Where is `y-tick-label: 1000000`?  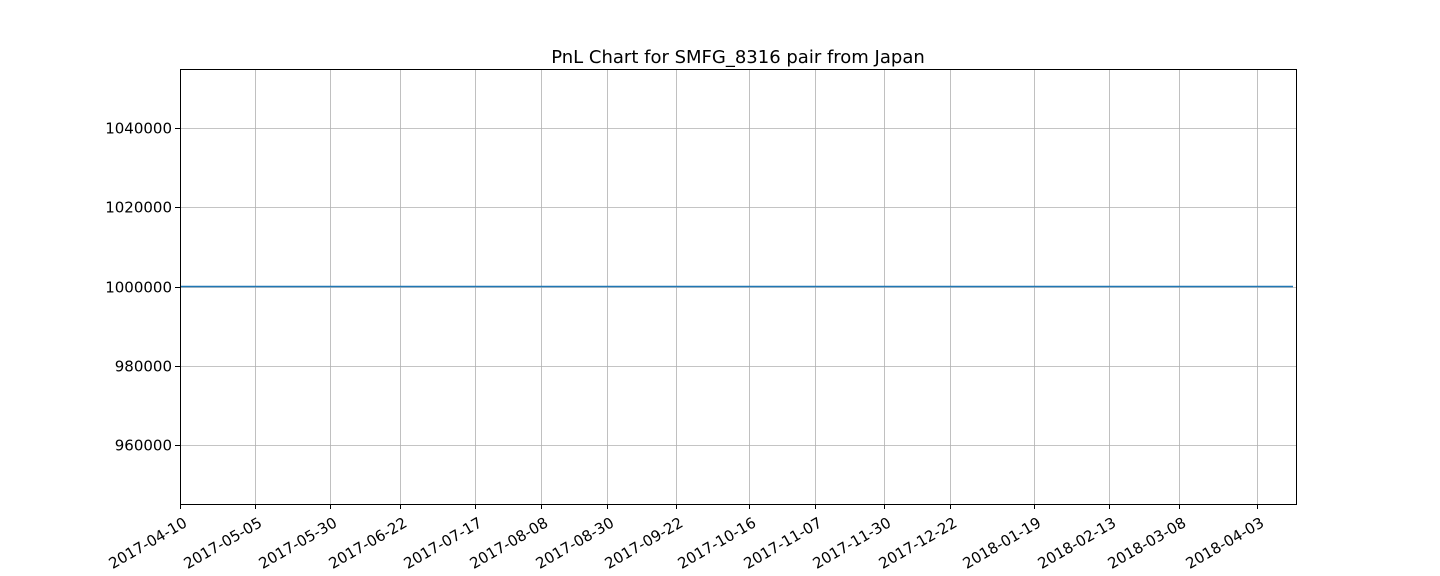
y-tick-label: 1000000 is located at coordinates (138, 288).